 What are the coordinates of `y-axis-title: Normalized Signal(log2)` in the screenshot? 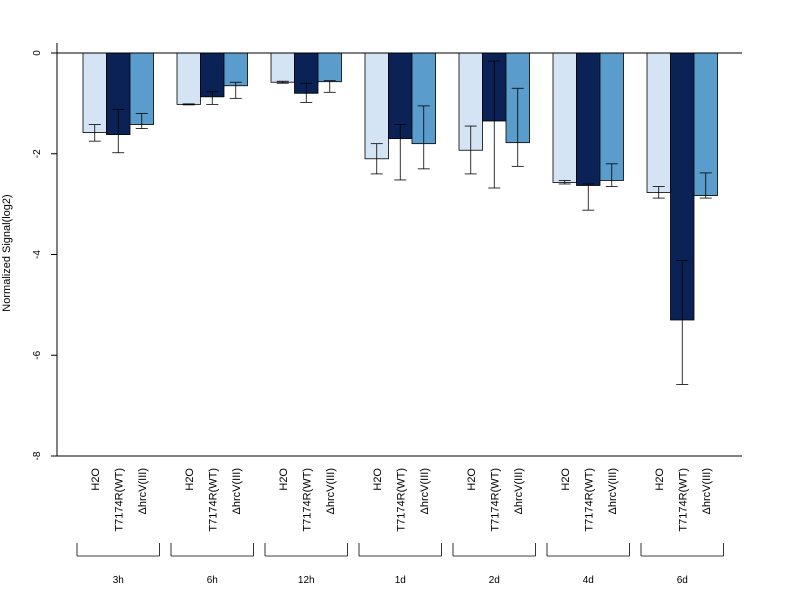 It's located at (7, 252).